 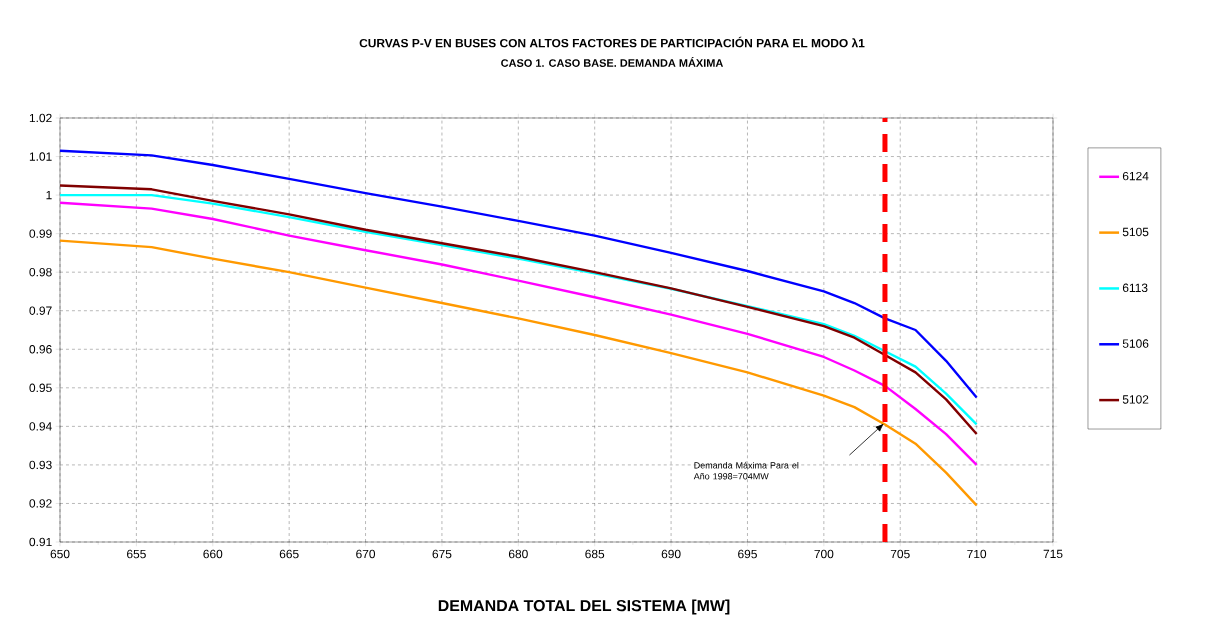 What do you see at coordinates (977, 554) in the screenshot?
I see `x-tick-label: 710` at bounding box center [977, 554].